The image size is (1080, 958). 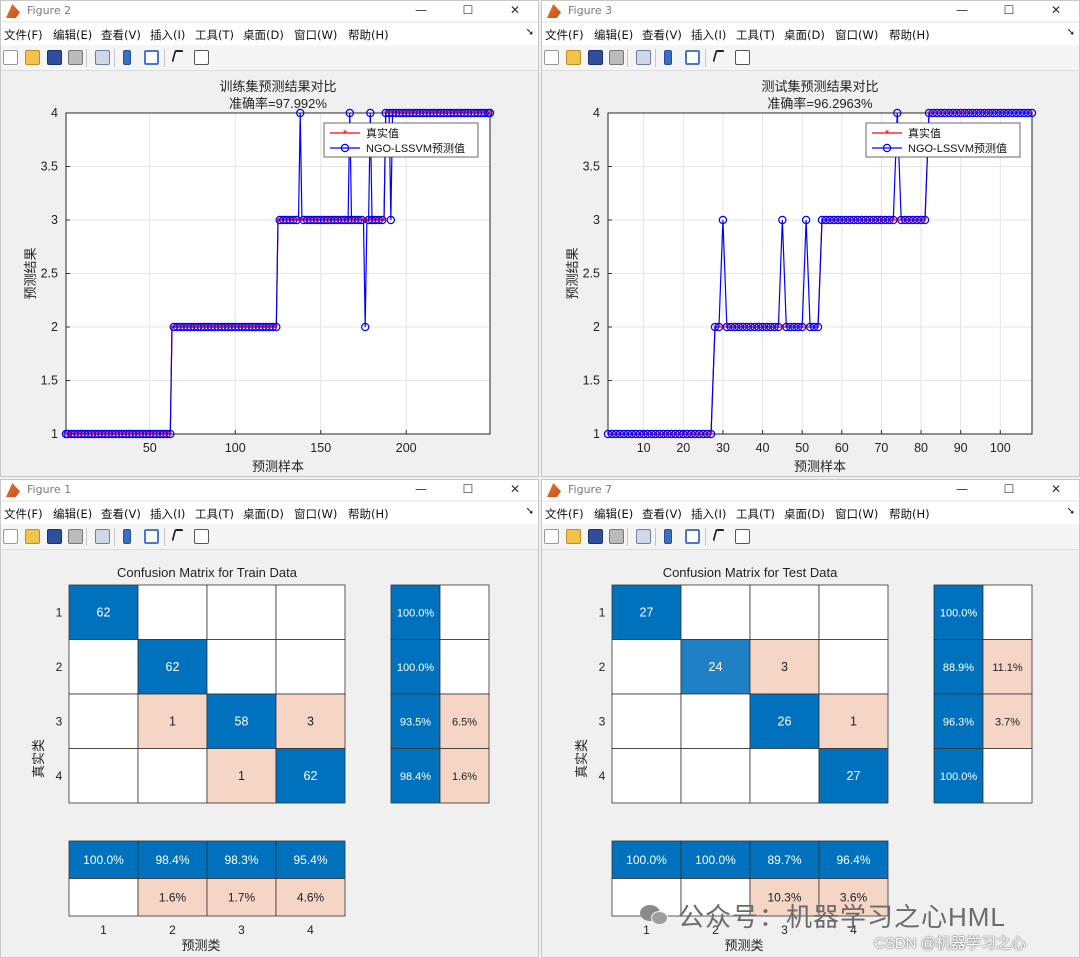 I want to click on title-bar: Figure 1 — ☐ ✕, so click(x=269, y=490).